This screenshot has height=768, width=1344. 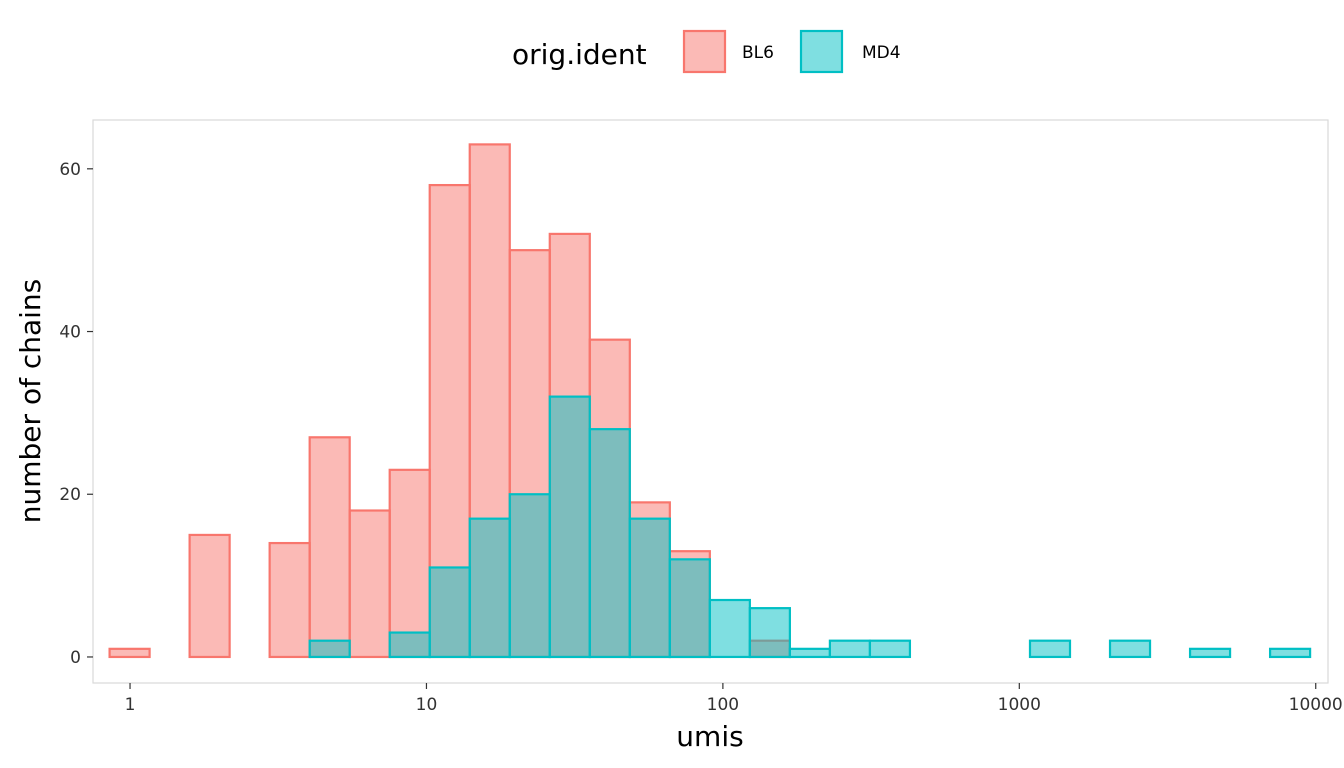 What do you see at coordinates (579, 54) in the screenshot?
I see `legend-title: orig.ident` at bounding box center [579, 54].